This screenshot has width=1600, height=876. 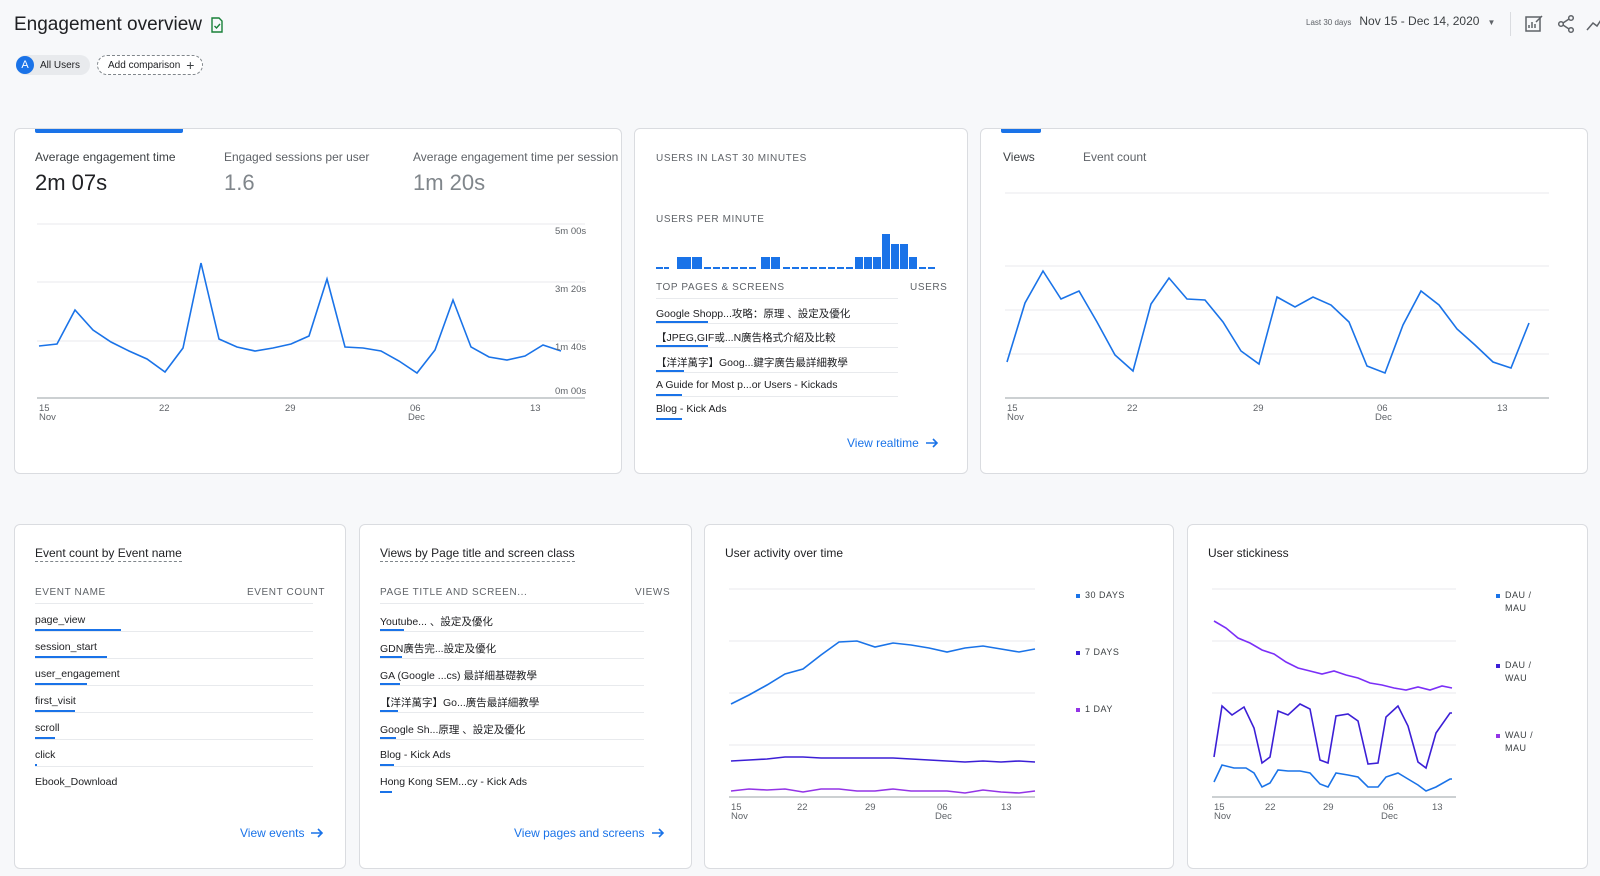 I want to click on legend-label: 1 DAY, so click(x=1099, y=709).